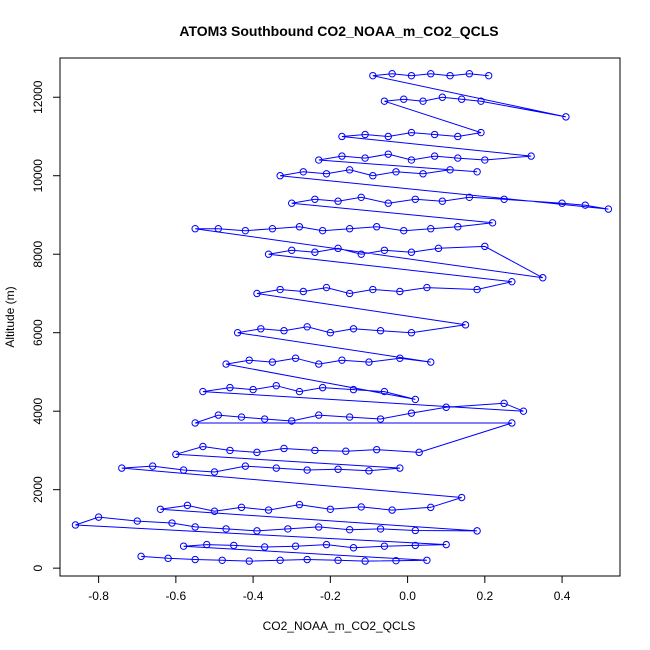 The image size is (650, 650). What do you see at coordinates (38, 176) in the screenshot?
I see `y-tick-label: 10000` at bounding box center [38, 176].